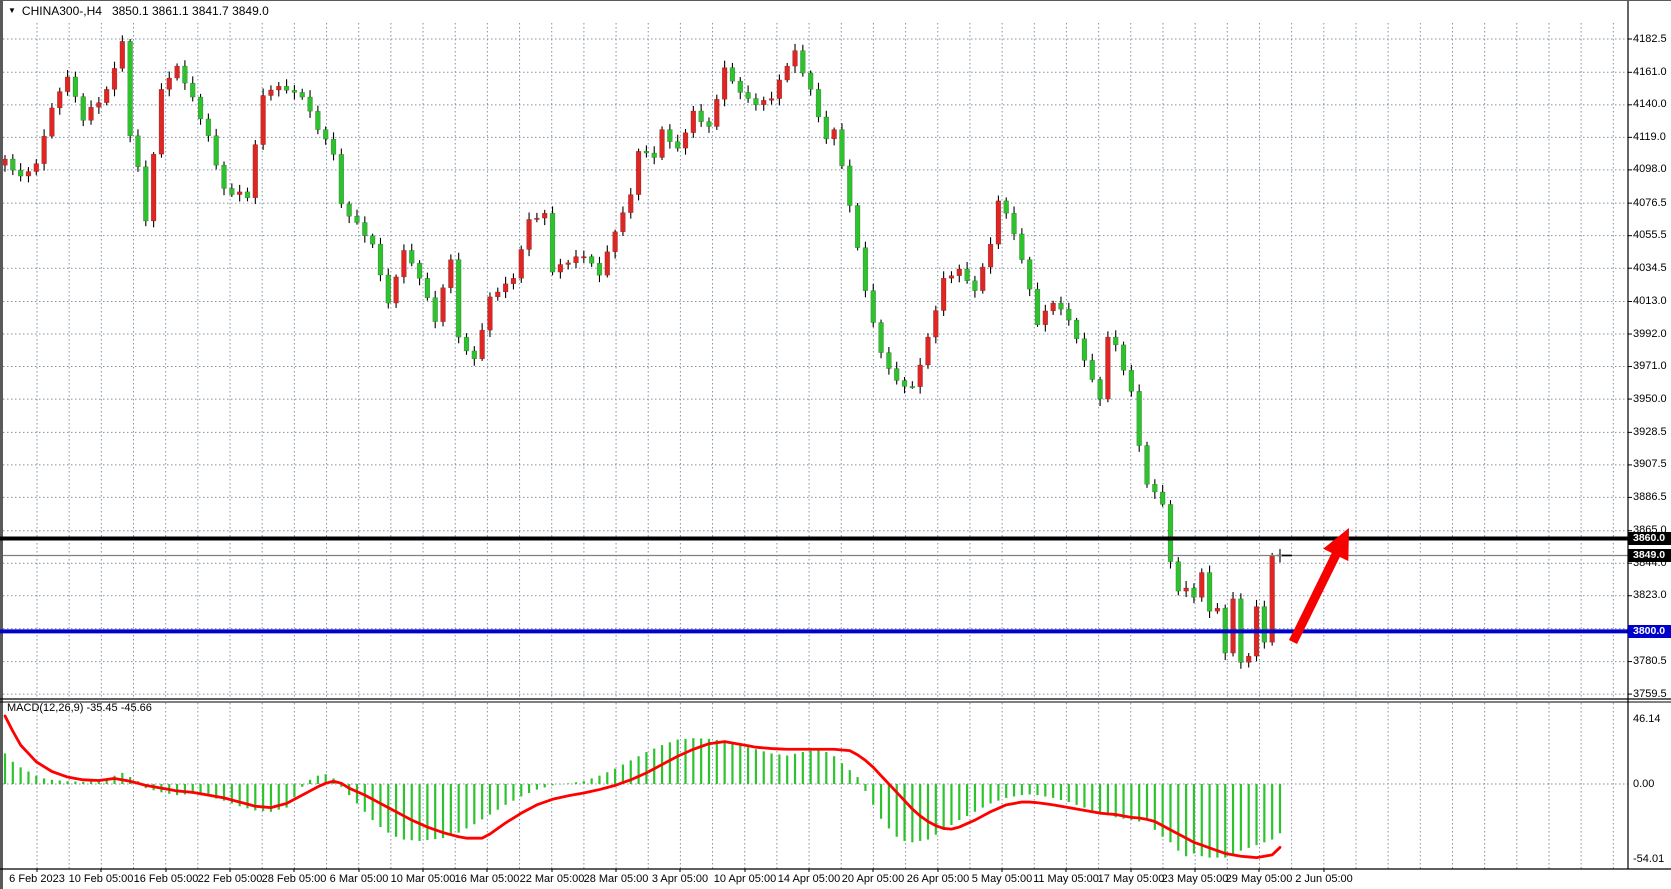 Image resolution: width=1671 pixels, height=889 pixels. Describe the element at coordinates (190, 11) in the screenshot. I see `ohlc-readout: 3850.1 3861.1 3841.7 3849.0` at that location.